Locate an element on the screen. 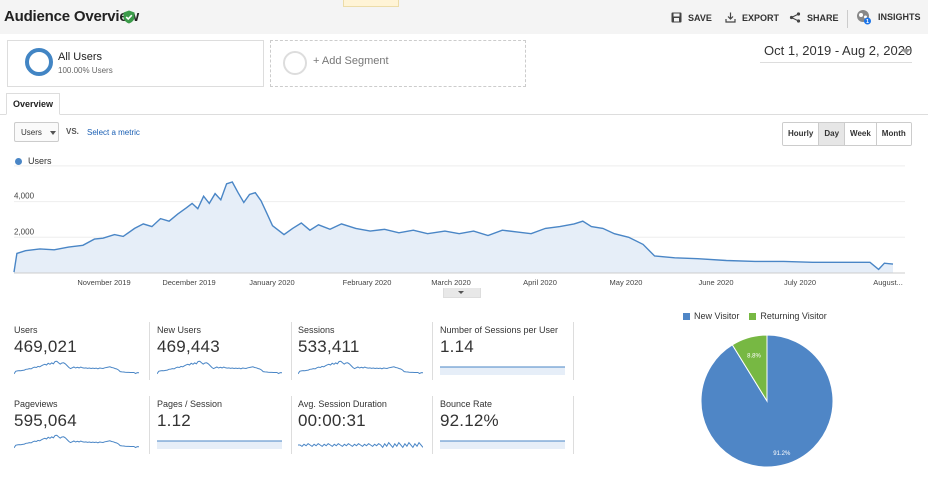 Image resolution: width=928 pixels, height=481 pixels. pie-slice-label: 91.2% is located at coordinates (782, 454).